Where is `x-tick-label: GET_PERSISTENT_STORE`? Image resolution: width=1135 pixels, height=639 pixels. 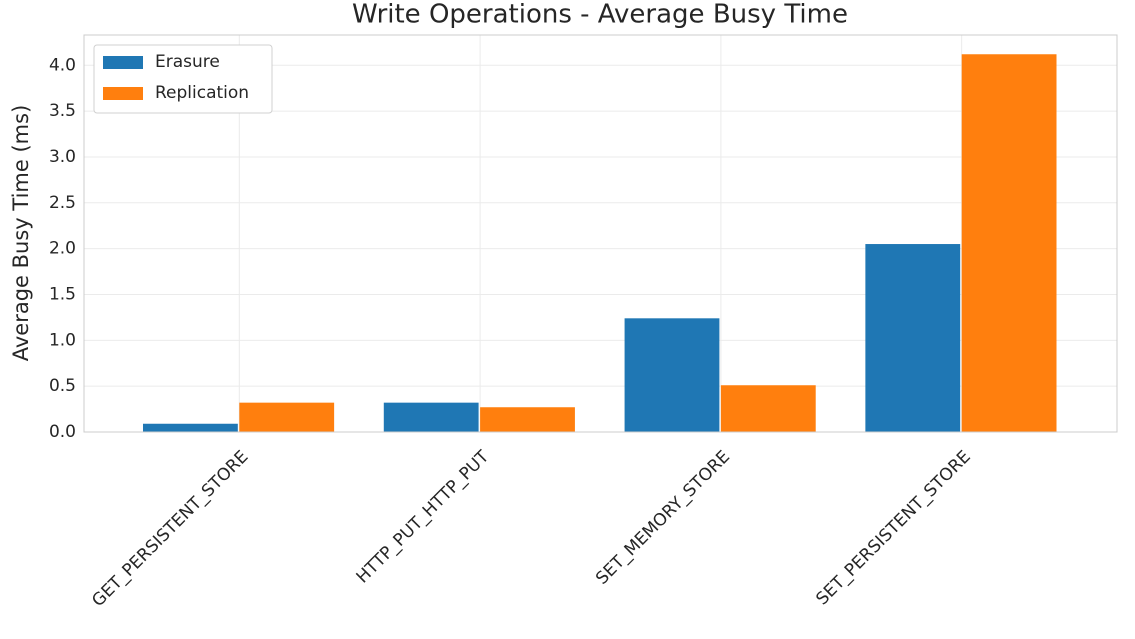 x-tick-label: GET_PERSISTENT_STORE is located at coordinates (170, 529).